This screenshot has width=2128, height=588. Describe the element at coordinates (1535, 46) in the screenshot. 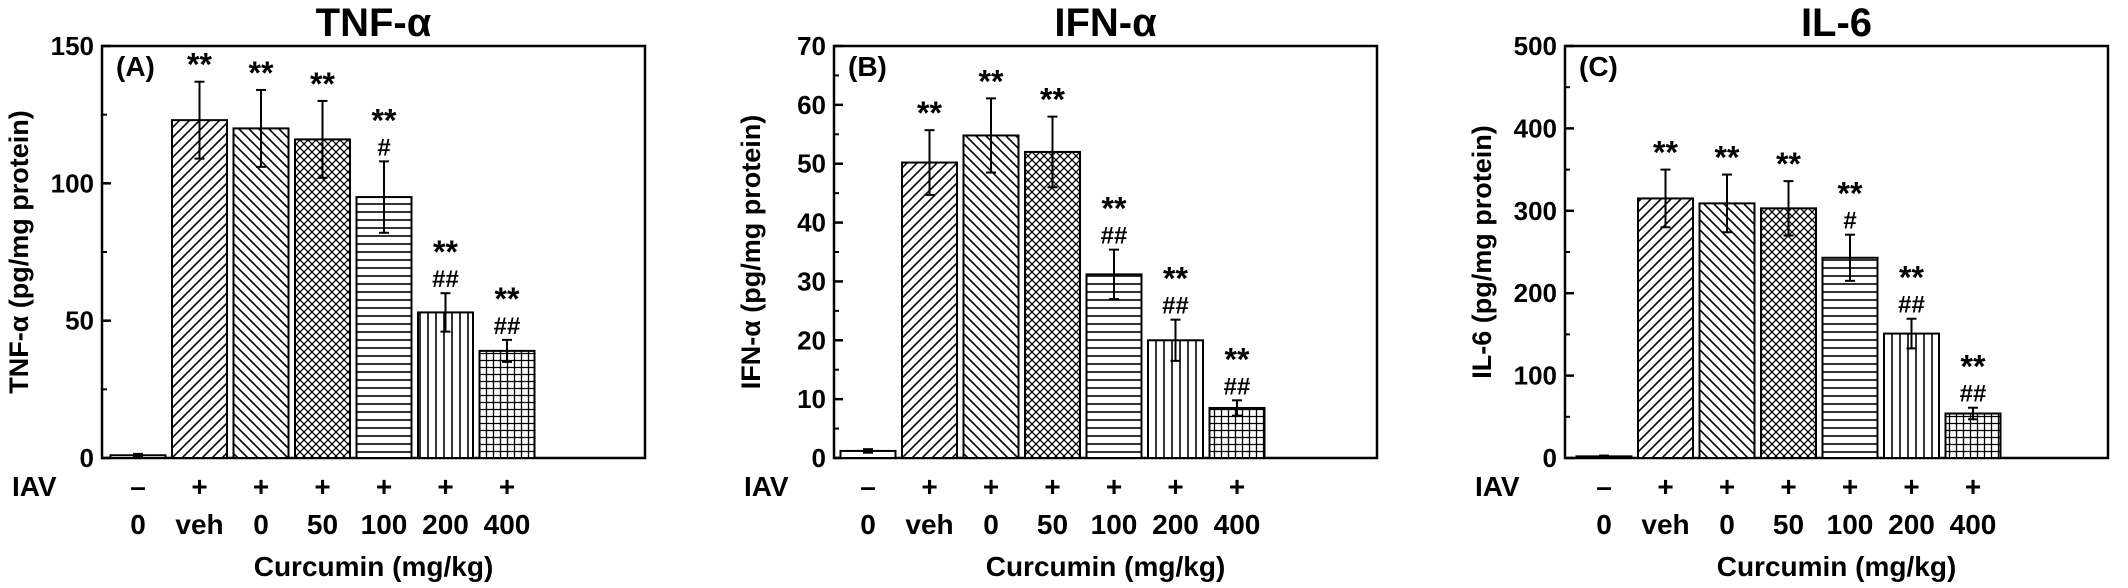

I see `y-tick-label: 500` at that location.